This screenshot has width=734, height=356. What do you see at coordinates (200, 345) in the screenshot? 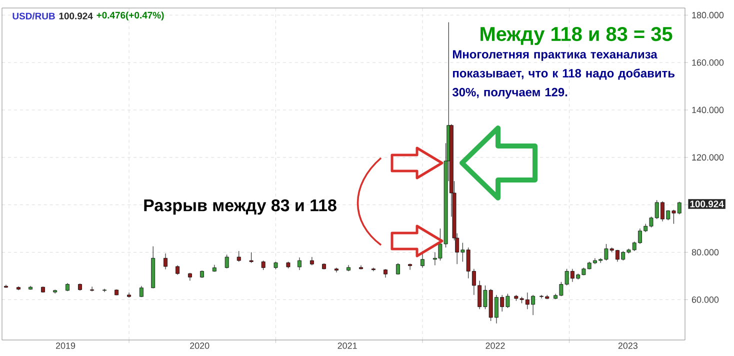
I see `x-tick-label: 2020` at bounding box center [200, 345].